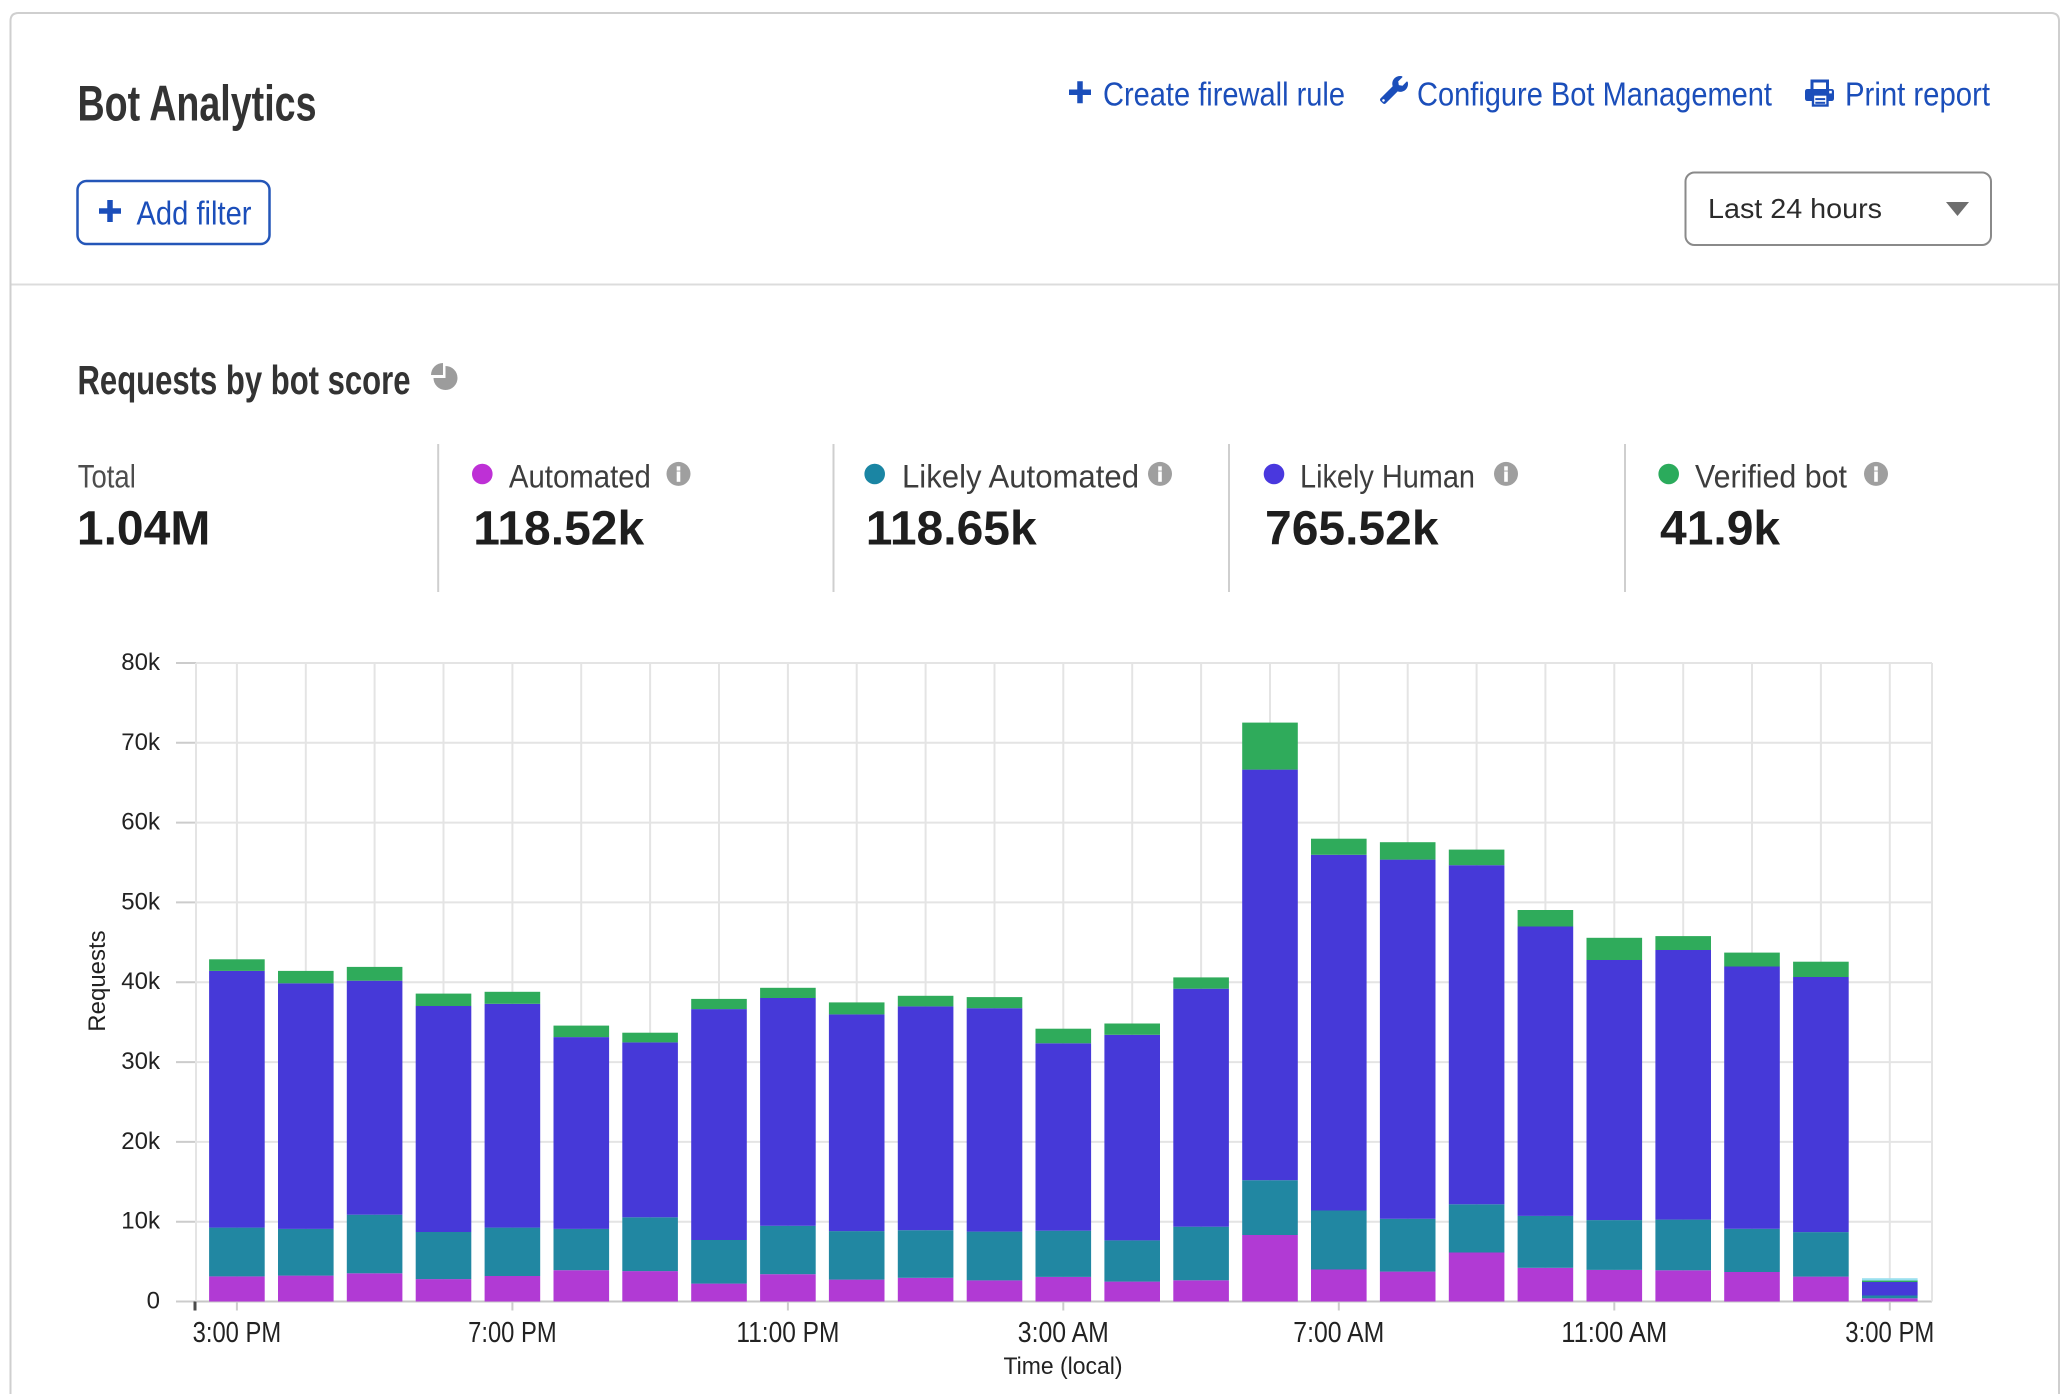 The height and width of the screenshot is (1394, 2070). Describe the element at coordinates (1614, 1333) in the screenshot. I see `svg-text: 11:00 AM` at that location.